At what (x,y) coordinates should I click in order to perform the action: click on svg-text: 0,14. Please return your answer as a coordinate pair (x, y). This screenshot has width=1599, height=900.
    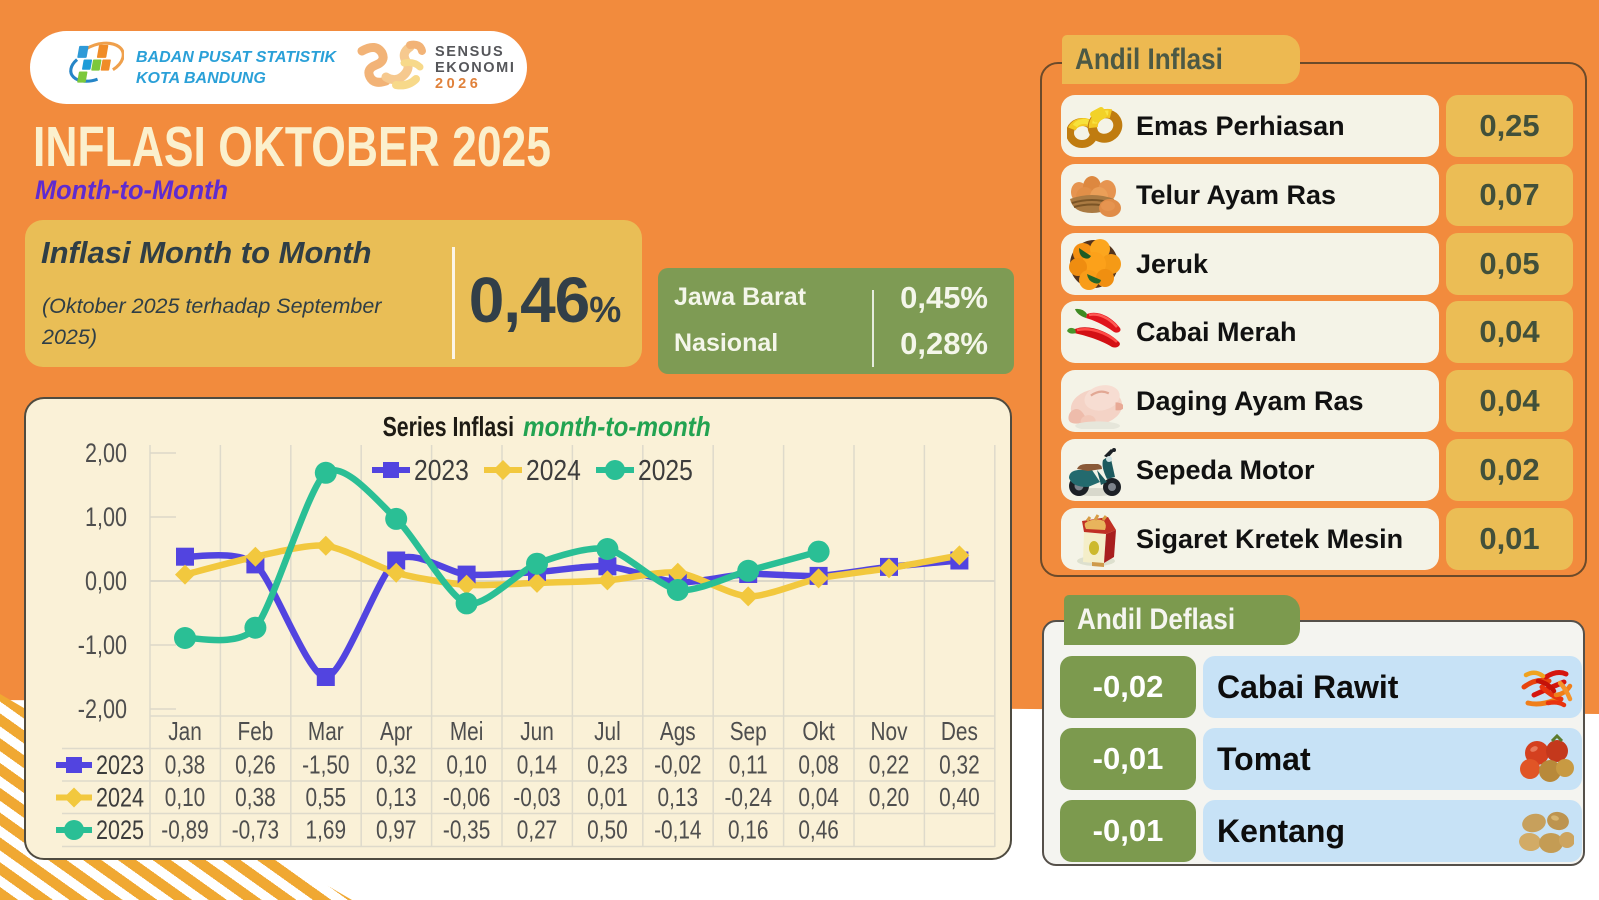
    Looking at the image, I should click on (537, 765).